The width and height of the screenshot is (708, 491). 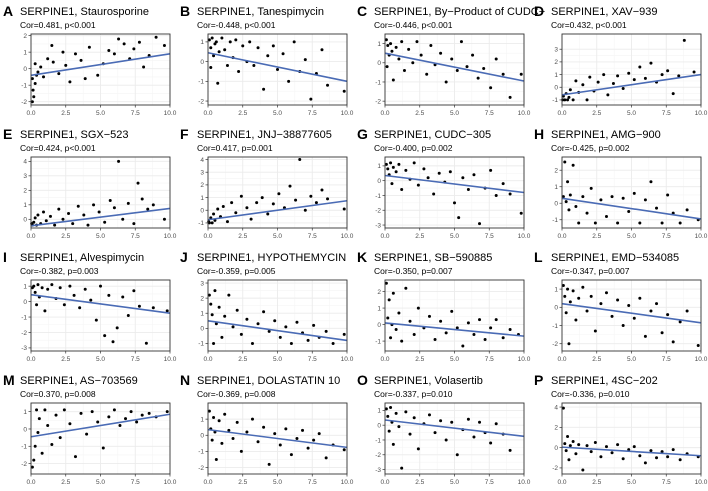 I want to click on panel-title: SERPINE1, AS−703569, so click(x=79, y=381).